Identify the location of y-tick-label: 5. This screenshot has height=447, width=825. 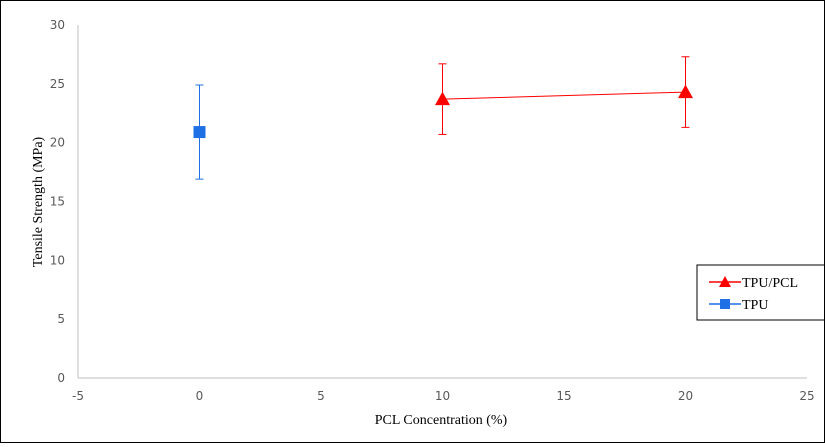
(61, 319).